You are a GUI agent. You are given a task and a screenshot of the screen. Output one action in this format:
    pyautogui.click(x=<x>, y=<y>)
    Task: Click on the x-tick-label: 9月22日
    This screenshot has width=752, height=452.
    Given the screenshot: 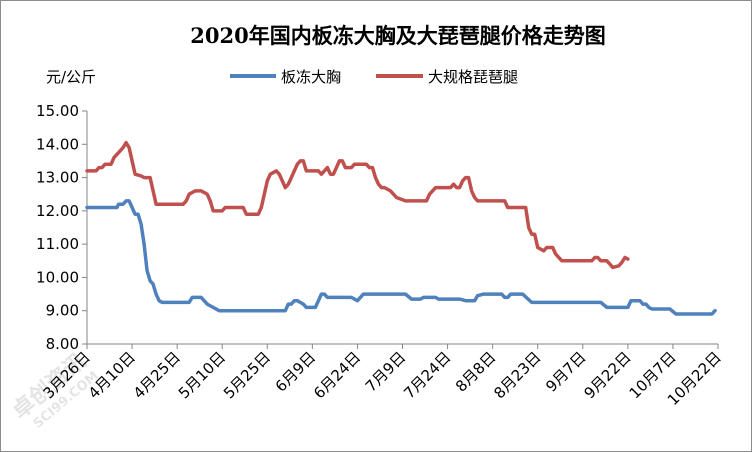 What is the action you would take?
    pyautogui.click(x=607, y=375)
    